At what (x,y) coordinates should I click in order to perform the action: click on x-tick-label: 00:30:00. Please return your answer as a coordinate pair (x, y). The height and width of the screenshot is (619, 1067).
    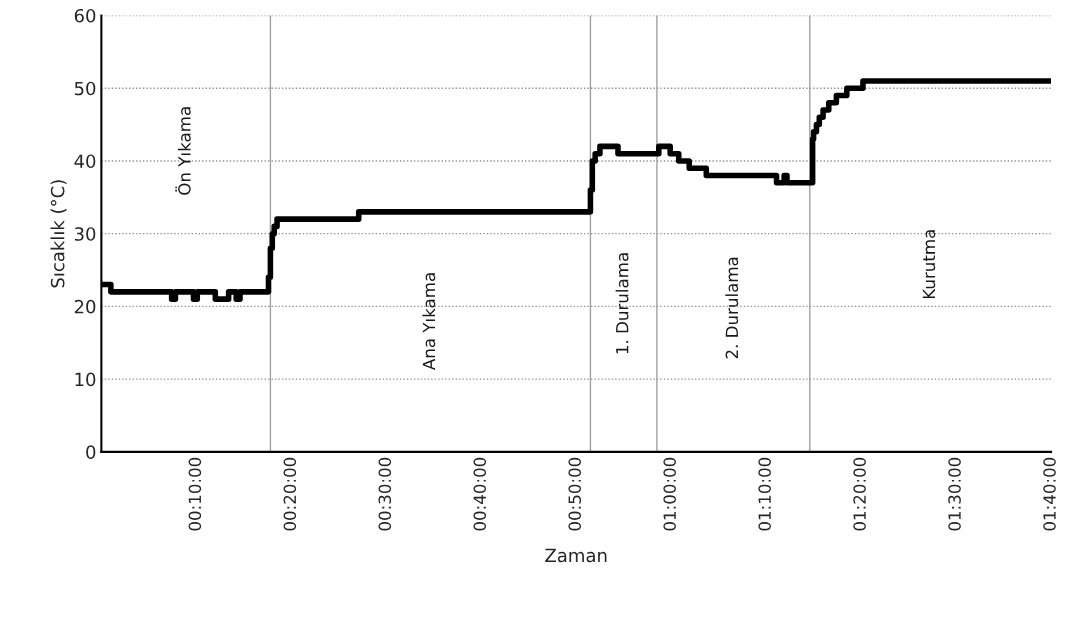
    Looking at the image, I should click on (385, 494).